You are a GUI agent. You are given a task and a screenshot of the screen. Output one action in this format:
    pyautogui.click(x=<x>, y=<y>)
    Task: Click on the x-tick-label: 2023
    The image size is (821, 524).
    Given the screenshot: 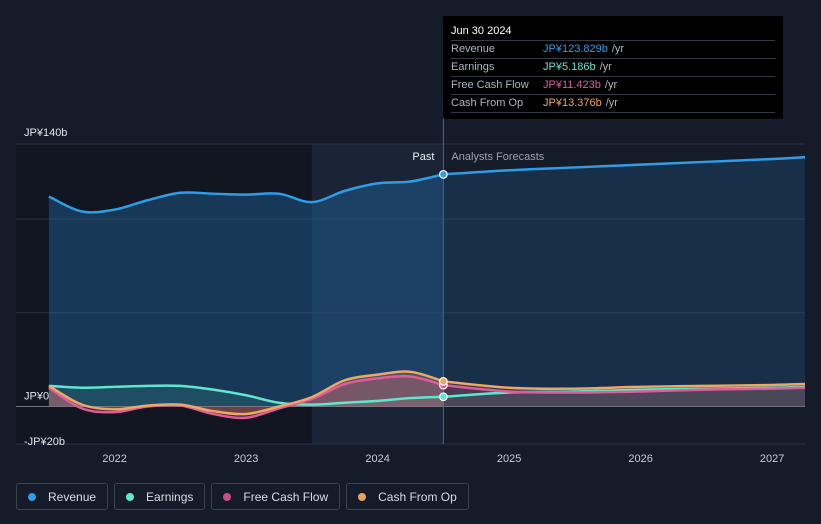 What is the action you would take?
    pyautogui.click(x=246, y=459)
    